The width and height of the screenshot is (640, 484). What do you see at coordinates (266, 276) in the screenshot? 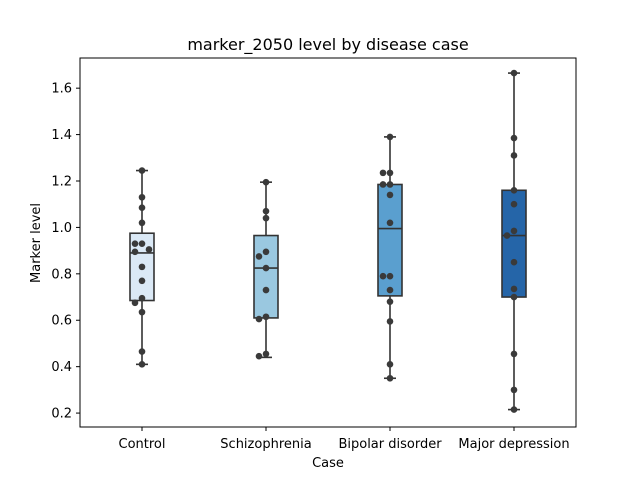
I see `box-iqr` at bounding box center [266, 276].